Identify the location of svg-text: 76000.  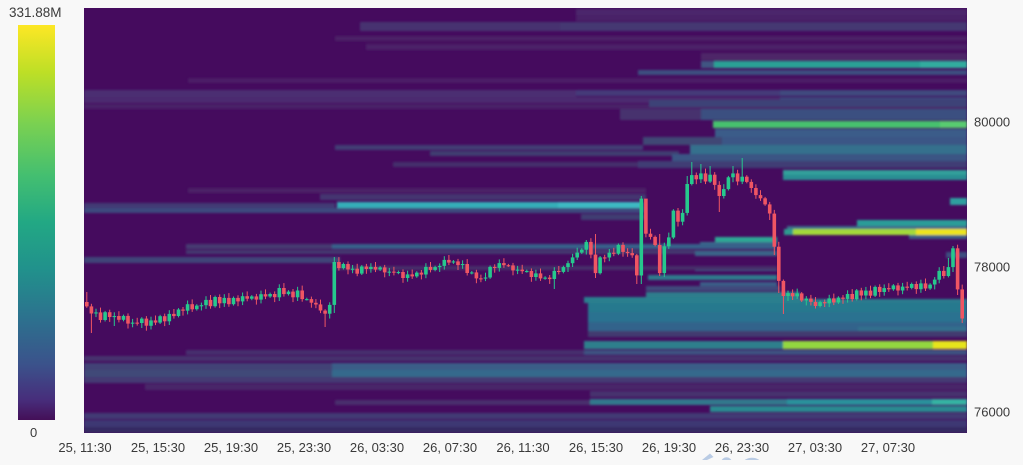
(992, 412).